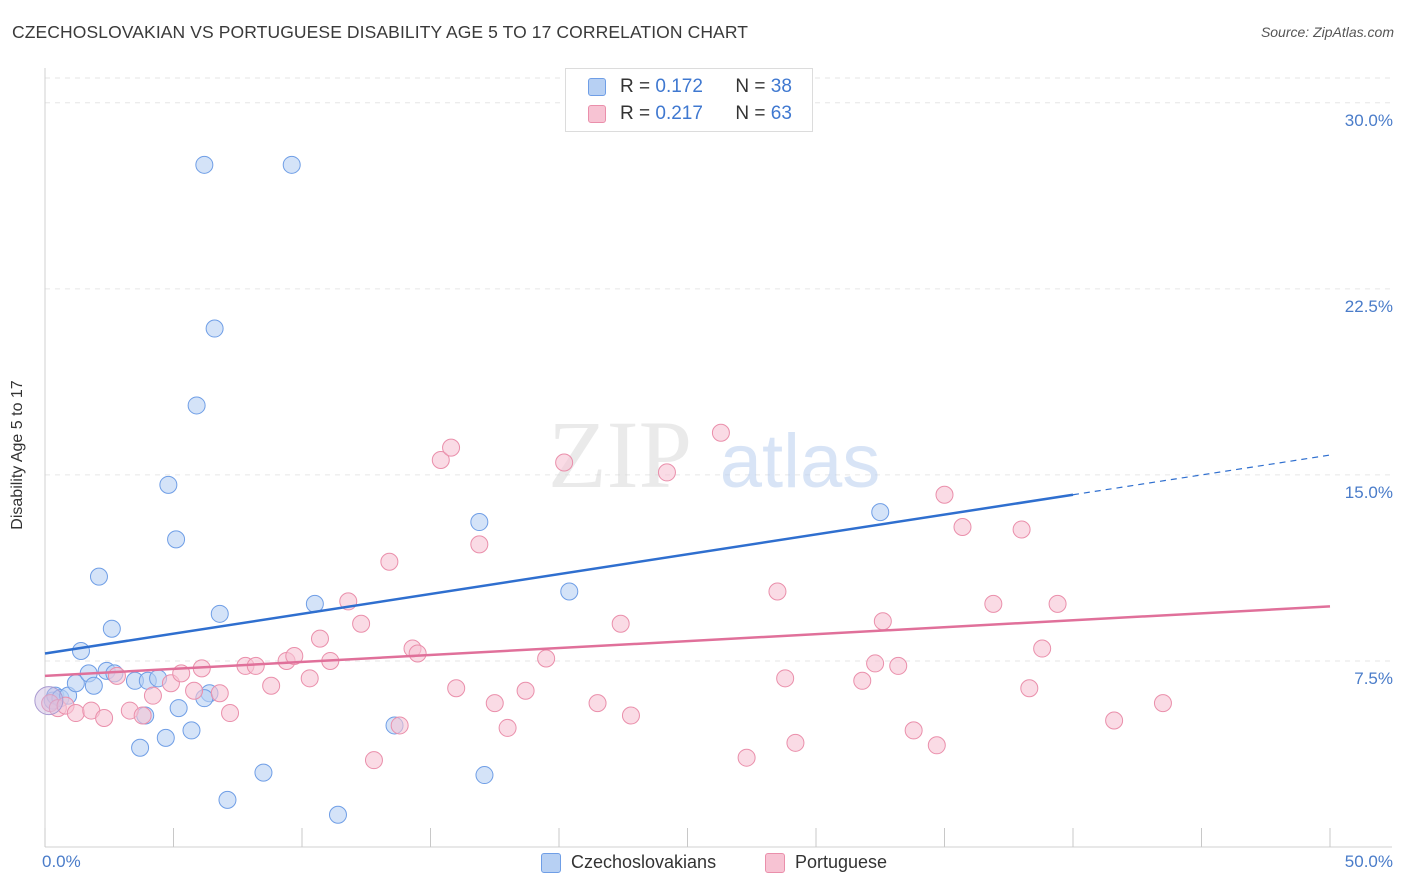 This screenshot has width=1406, height=892. I want to click on y-tick-label: 7.5%, so click(1373, 678).